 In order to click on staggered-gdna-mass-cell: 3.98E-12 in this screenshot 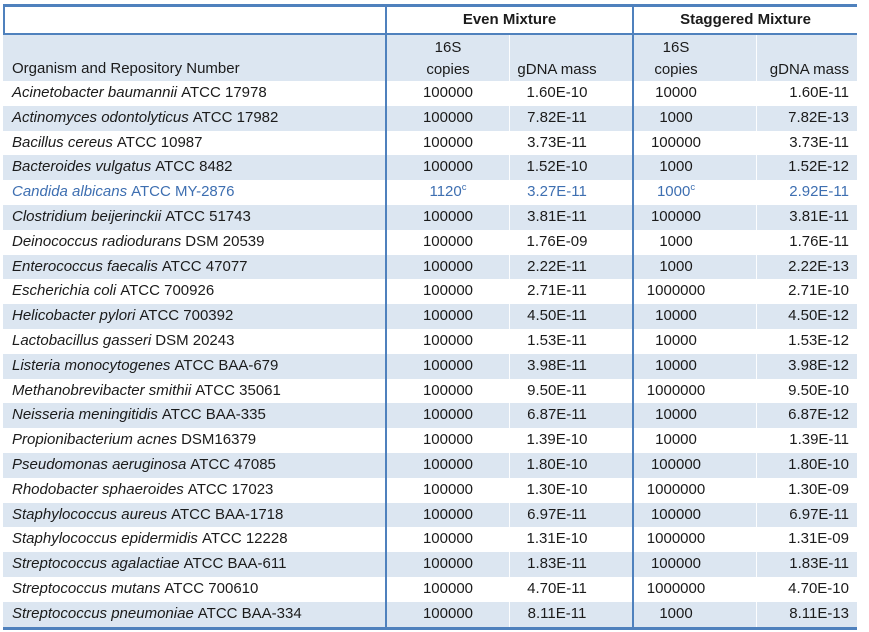, I will do `click(806, 366)`.